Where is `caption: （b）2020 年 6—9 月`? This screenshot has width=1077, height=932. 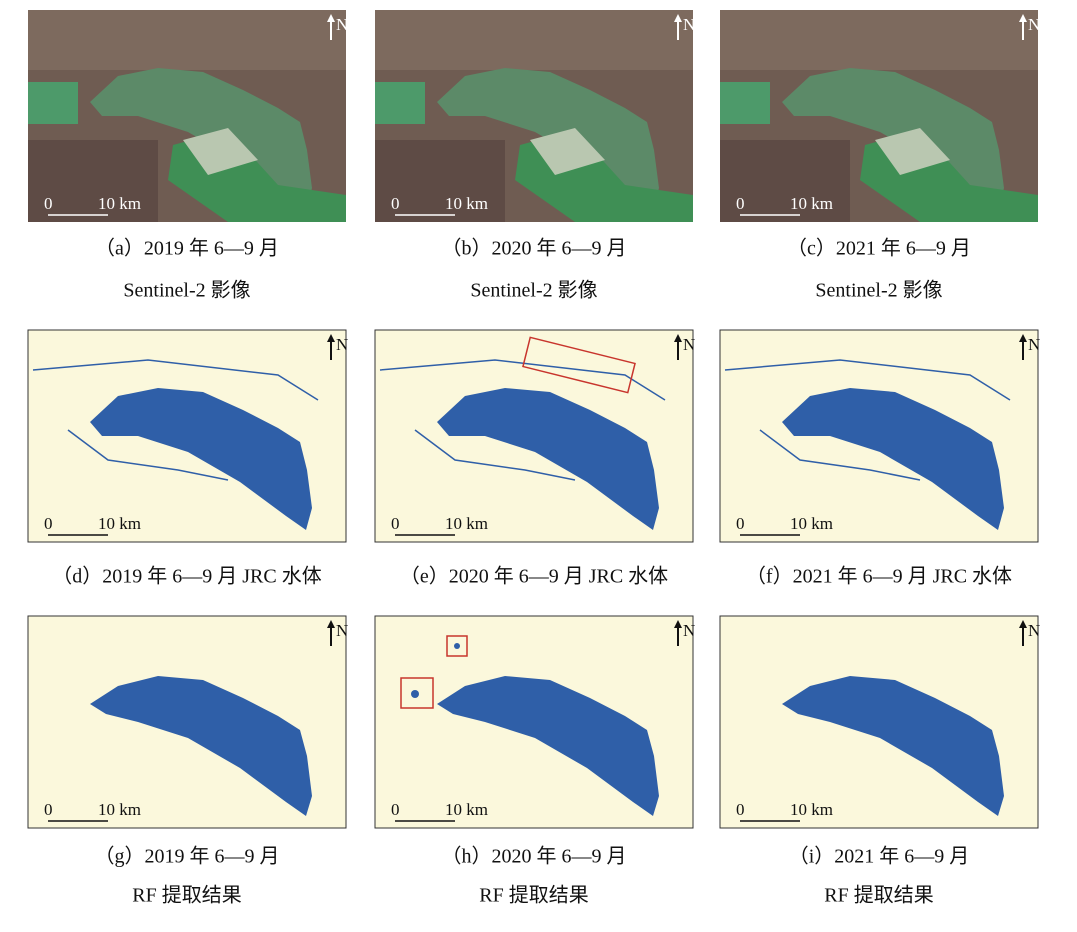 caption: （b）2020 年 6—9 月 is located at coordinates (534, 248).